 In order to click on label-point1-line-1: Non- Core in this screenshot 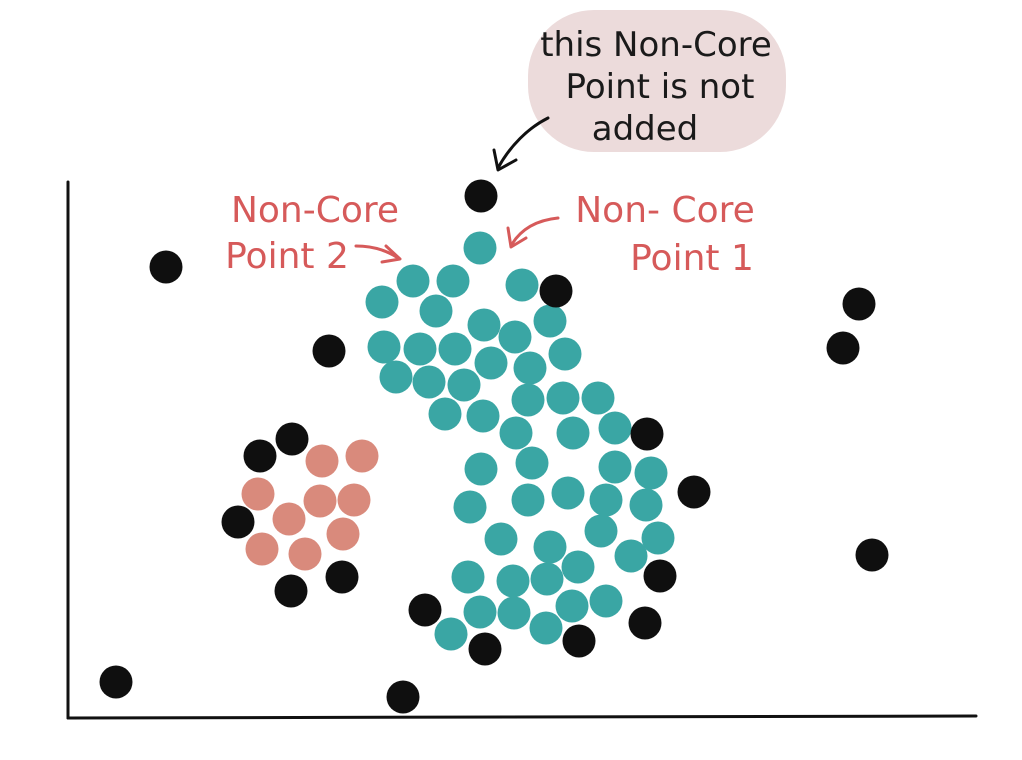, I will do `click(665, 210)`.